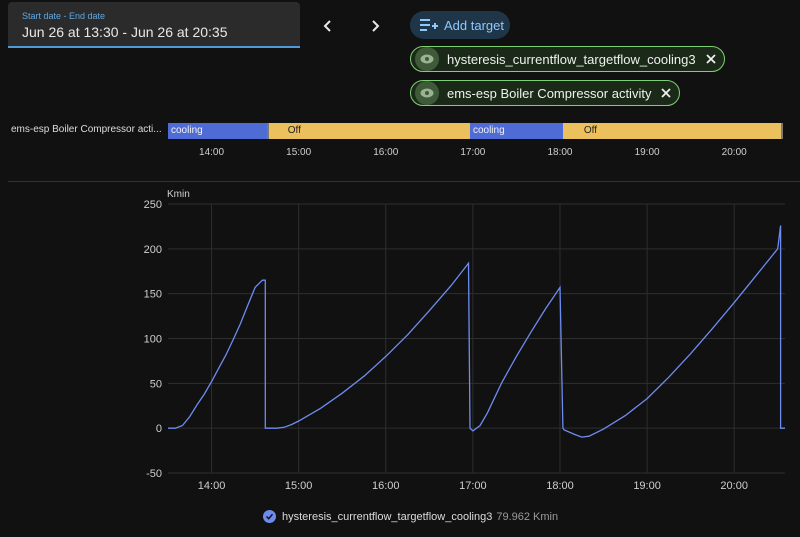 The width and height of the screenshot is (800, 537). I want to click on x-tick-label: 14:00, so click(212, 486).